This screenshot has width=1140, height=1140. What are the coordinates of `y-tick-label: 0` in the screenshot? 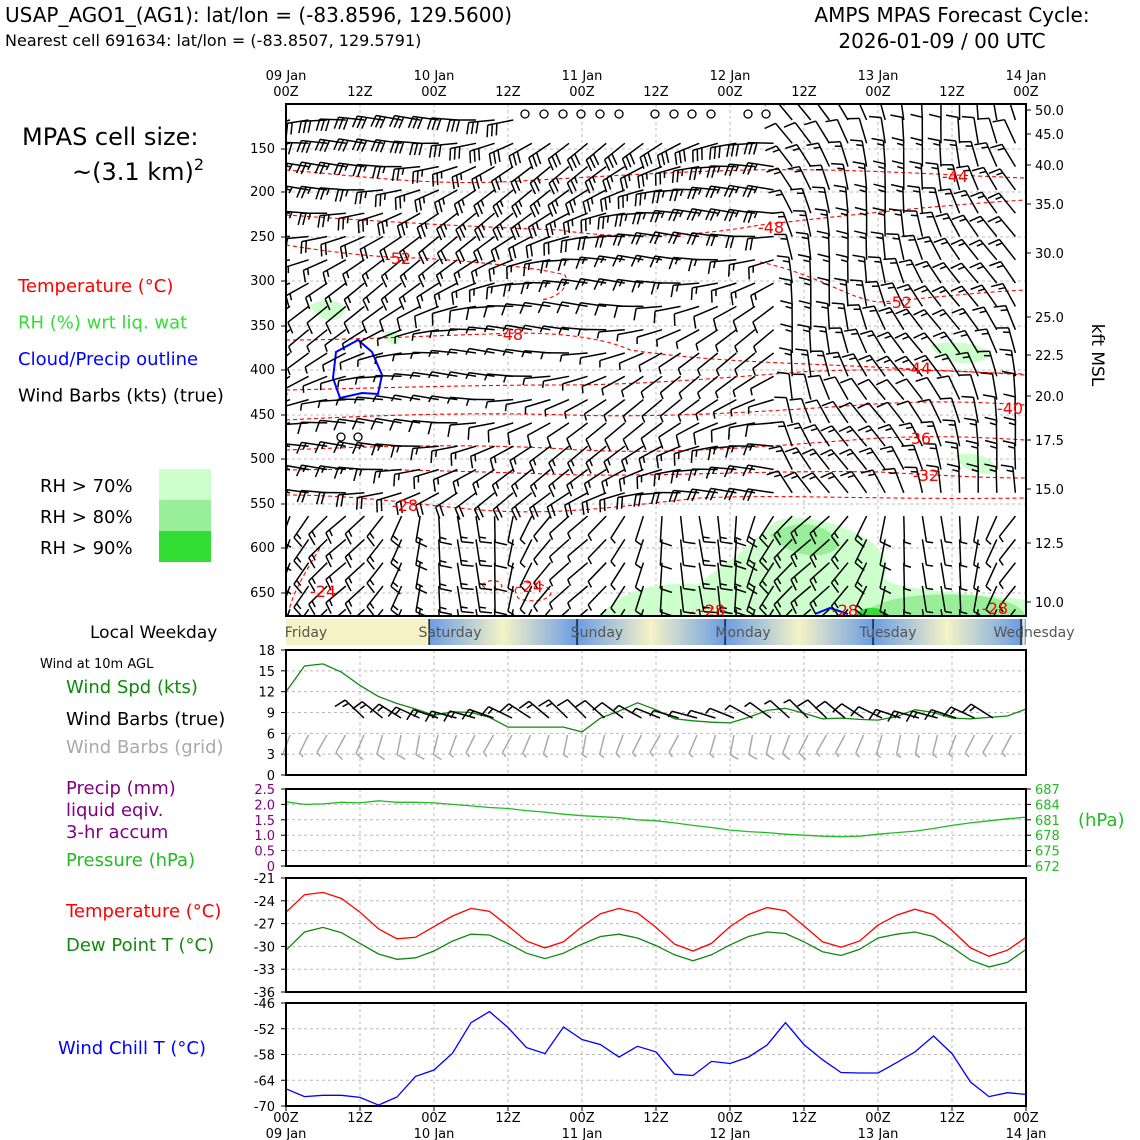 It's located at (271, 776).